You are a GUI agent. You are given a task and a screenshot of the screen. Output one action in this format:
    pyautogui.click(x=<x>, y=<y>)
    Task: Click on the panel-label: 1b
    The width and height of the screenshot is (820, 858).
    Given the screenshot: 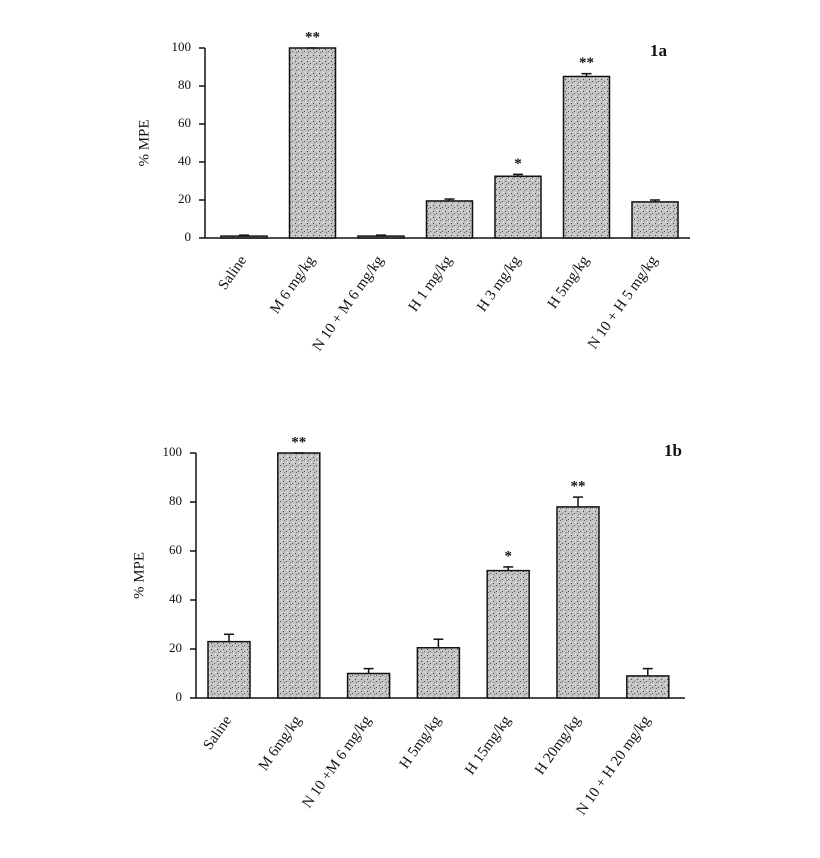 What is the action you would take?
    pyautogui.click(x=673, y=450)
    